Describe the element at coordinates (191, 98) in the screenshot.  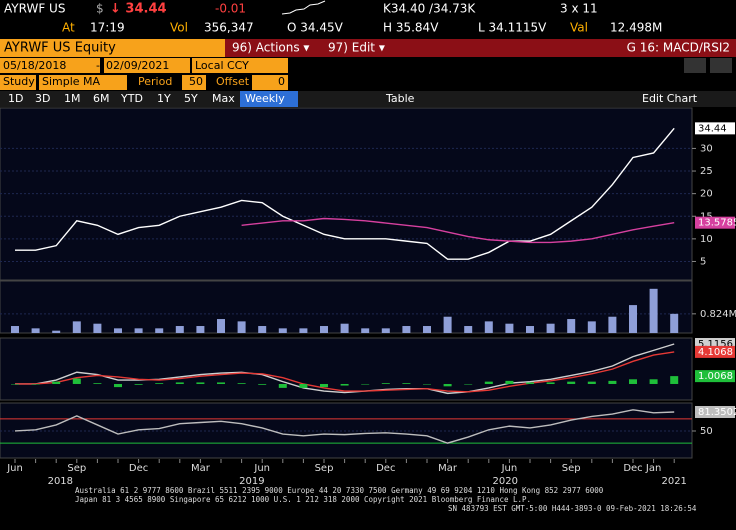
I see `range-button: 5Y` at that location.